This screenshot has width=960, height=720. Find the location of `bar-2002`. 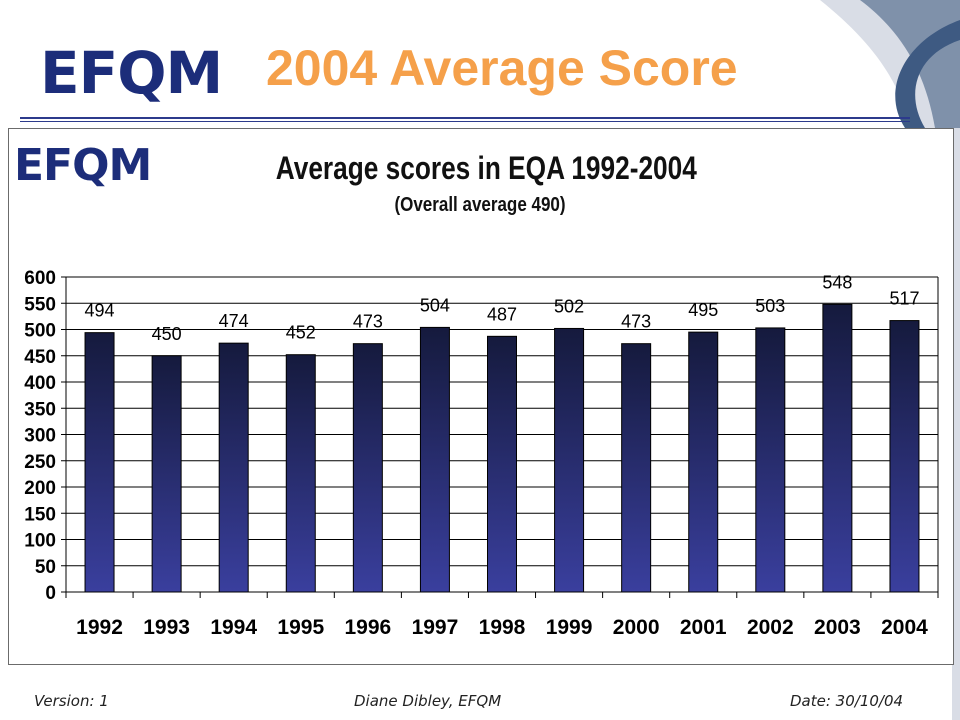

bar-2002 is located at coordinates (770, 460).